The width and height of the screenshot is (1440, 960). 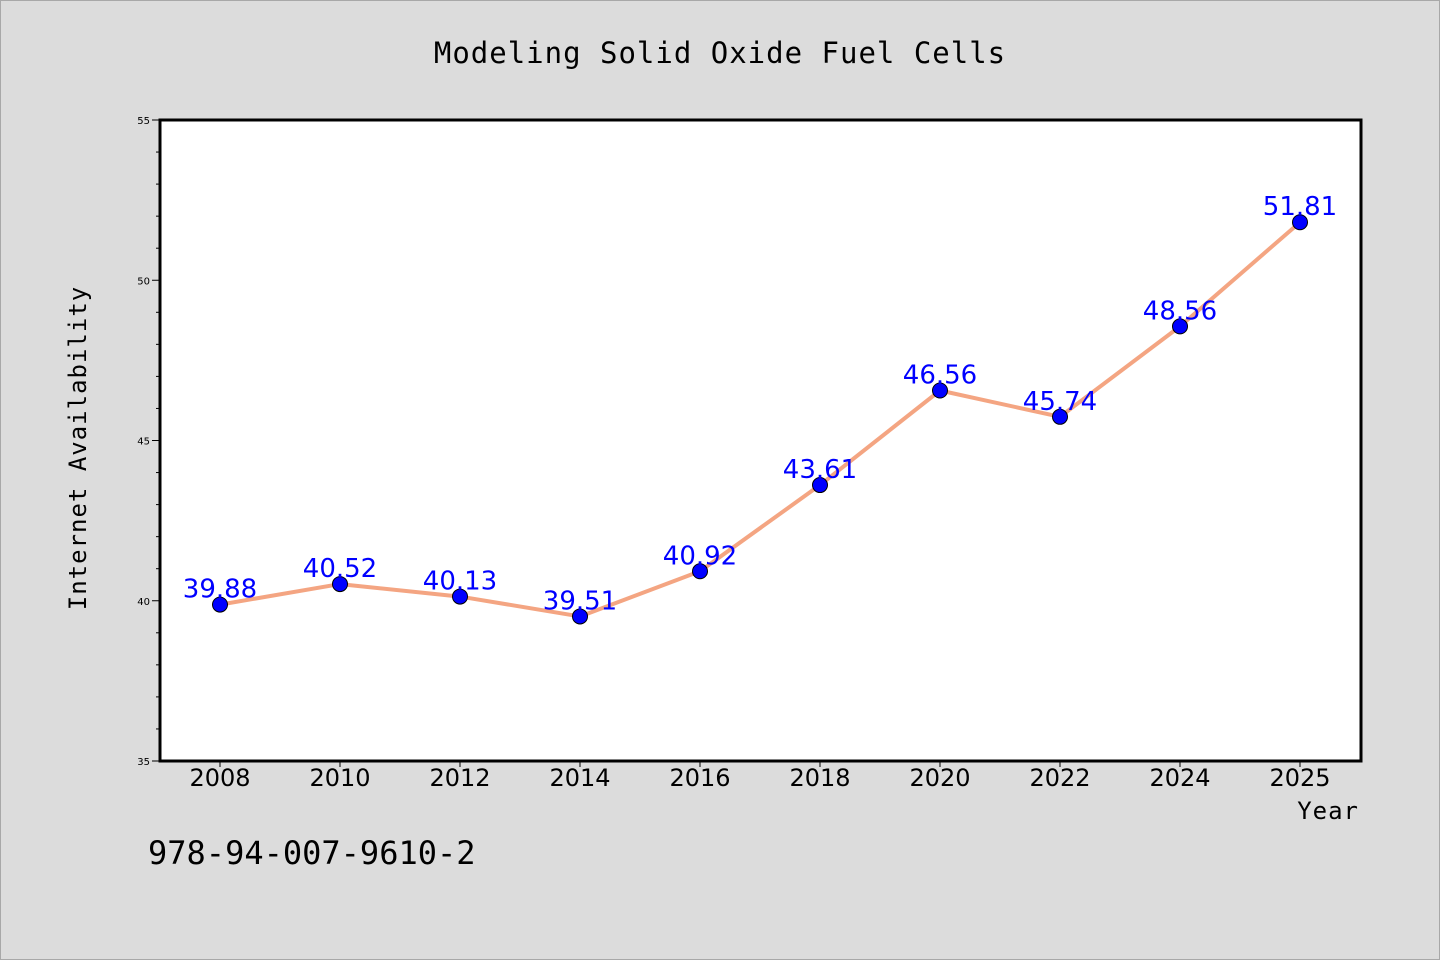 What do you see at coordinates (720, 53) in the screenshot?
I see `chart-title: Modeling Solid Oxide Fuel Cells` at bounding box center [720, 53].